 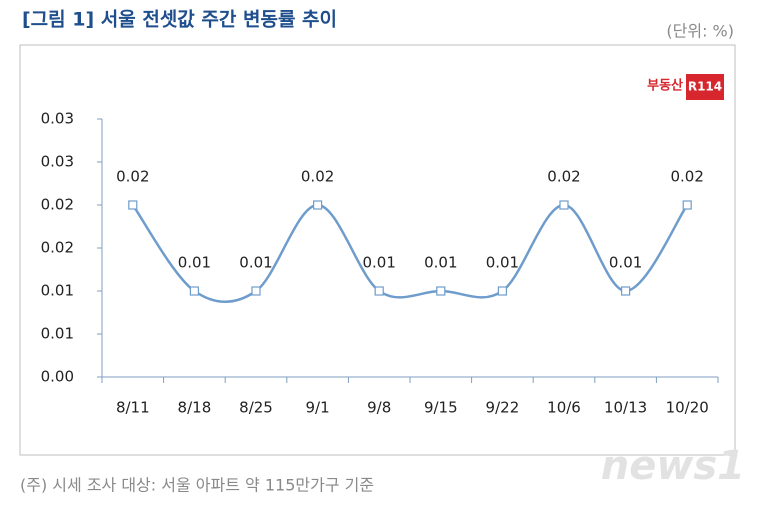 I want to click on y-tick-label: 0.00, so click(x=57, y=377).